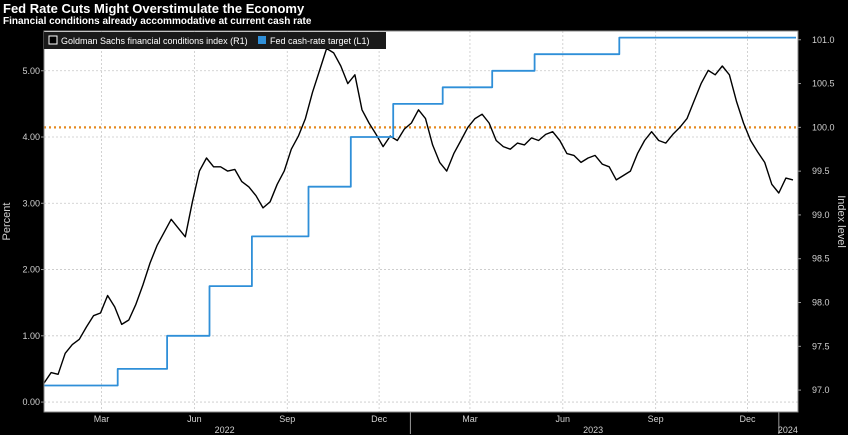 The image size is (848, 435). I want to click on x-year-label: 2023, so click(593, 430).